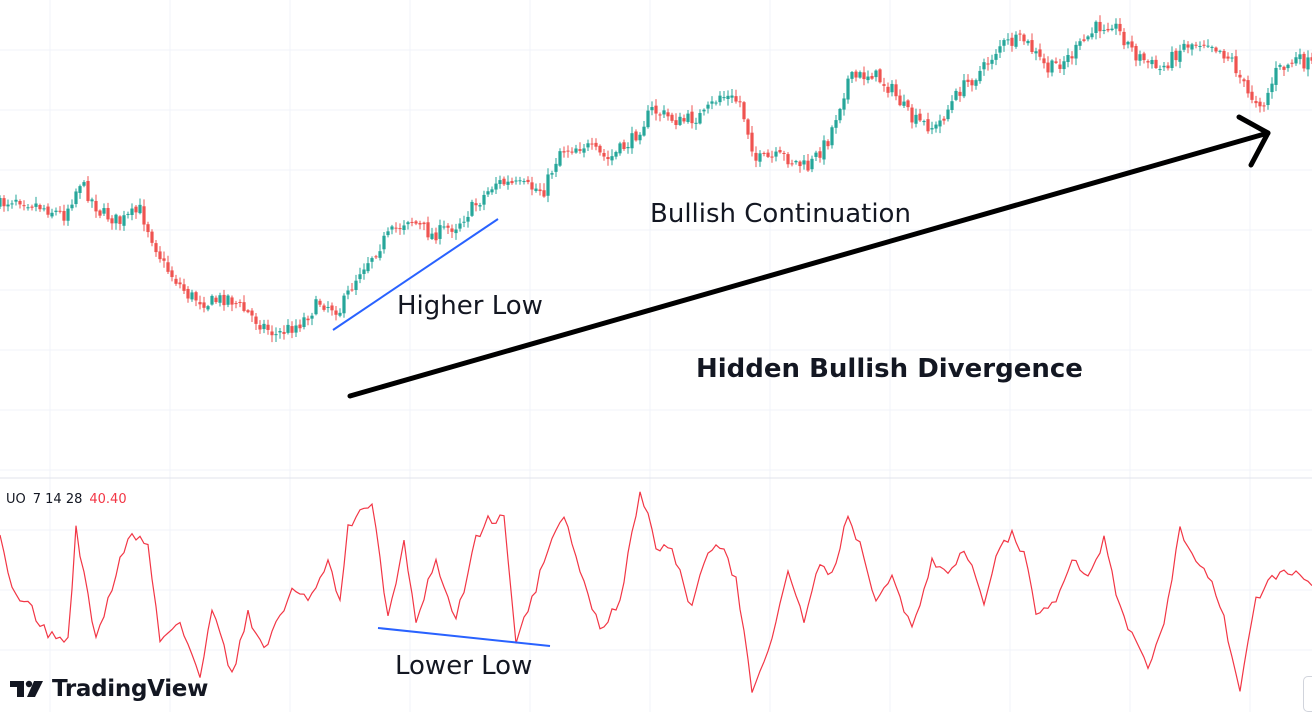 This screenshot has width=1312, height=712. Describe the element at coordinates (1307, 694) in the screenshot. I see `scroll-handle` at that location.